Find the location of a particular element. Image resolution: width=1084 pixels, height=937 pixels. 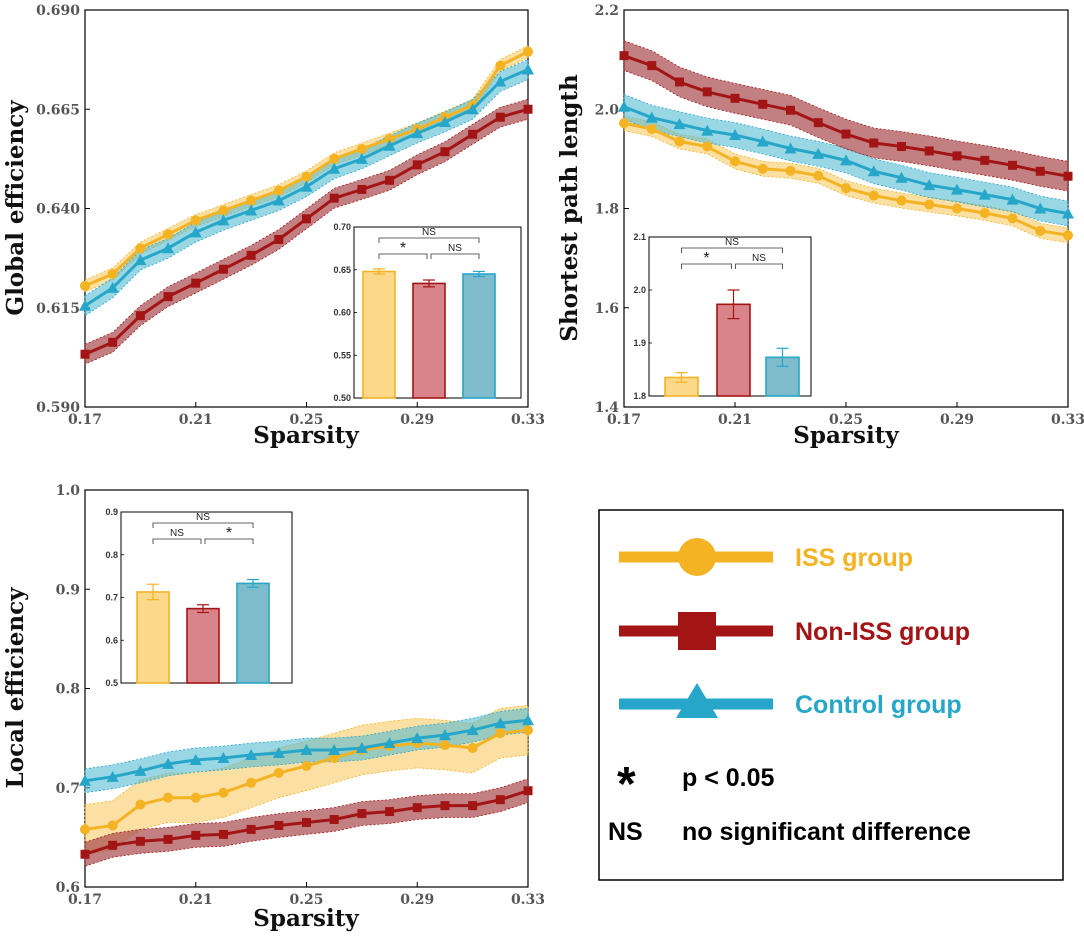

inset-y-tick-label: 0.6 is located at coordinates (111, 640).